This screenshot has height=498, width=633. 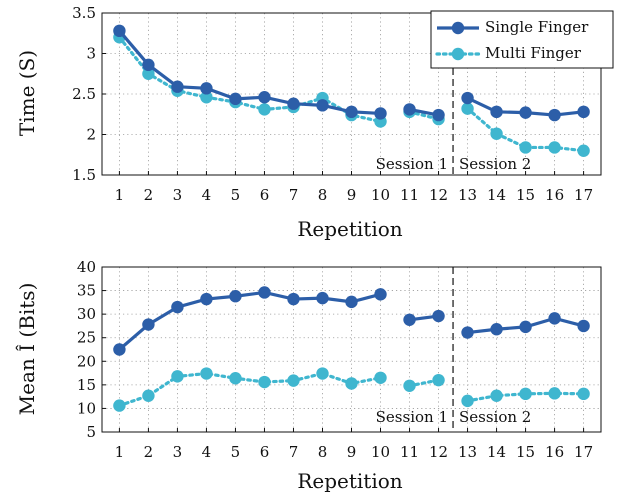 What do you see at coordinates (522, 39) in the screenshot?
I see `legend: Single Finger Multi Finger` at bounding box center [522, 39].